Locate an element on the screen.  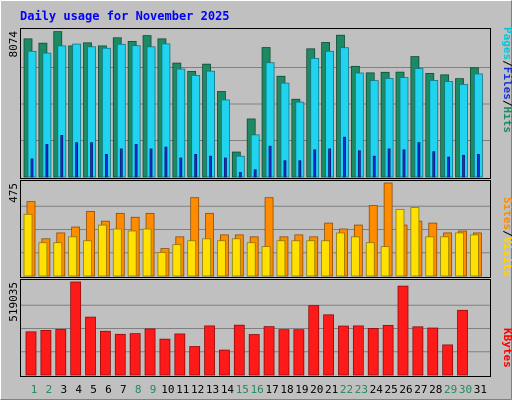
x-tick-label-day-20: 20 is located at coordinates (316, 389).